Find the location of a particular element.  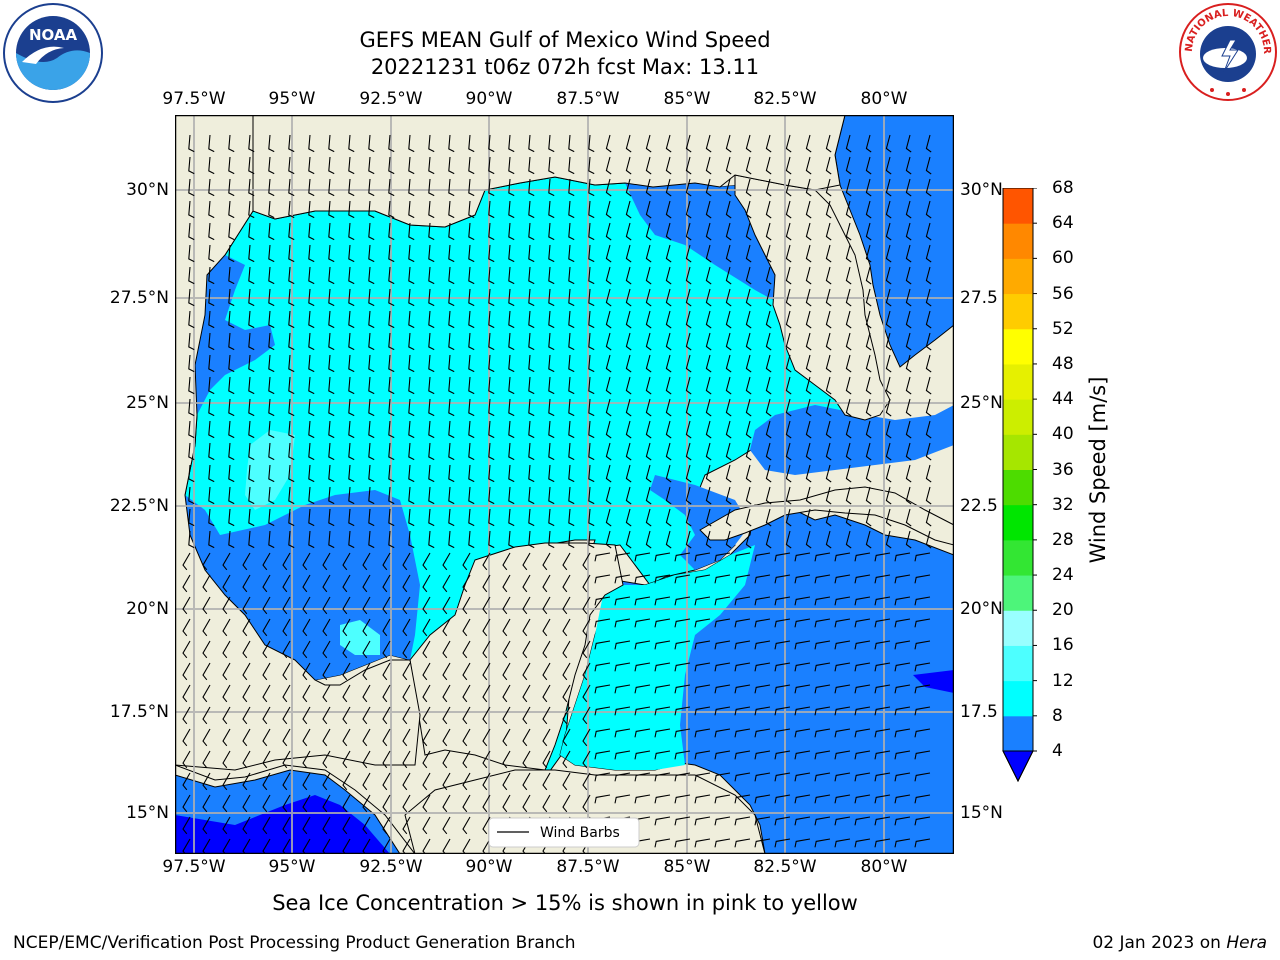

gulf-water-blue-west is located at coordinates (235, 335).